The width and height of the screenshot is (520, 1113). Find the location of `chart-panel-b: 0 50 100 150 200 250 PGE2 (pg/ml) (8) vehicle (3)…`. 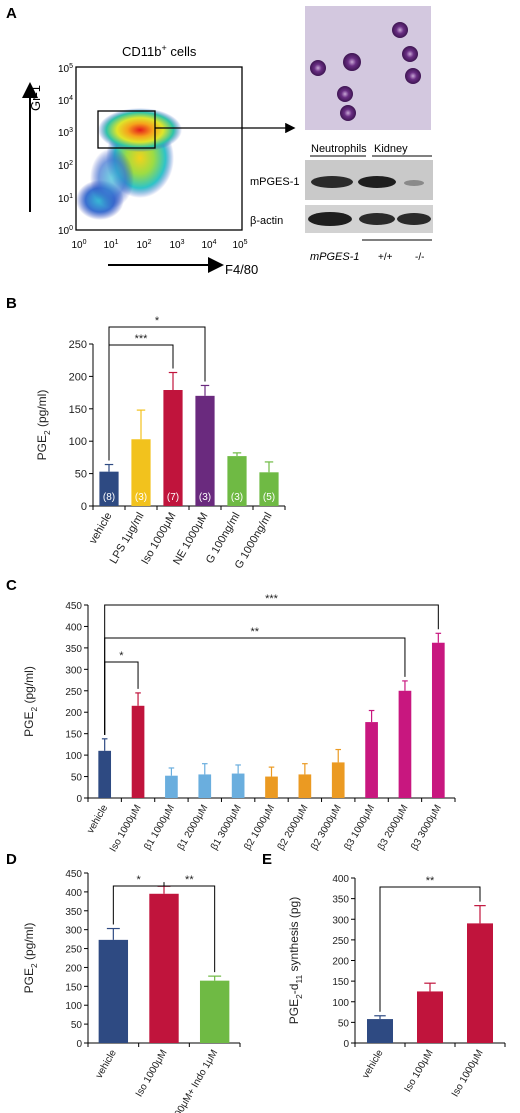

chart-panel-b: 0 50 100 150 200 250 PGE2 (pg/ml) (8) vehicle (3)… is located at coordinates (160, 443).